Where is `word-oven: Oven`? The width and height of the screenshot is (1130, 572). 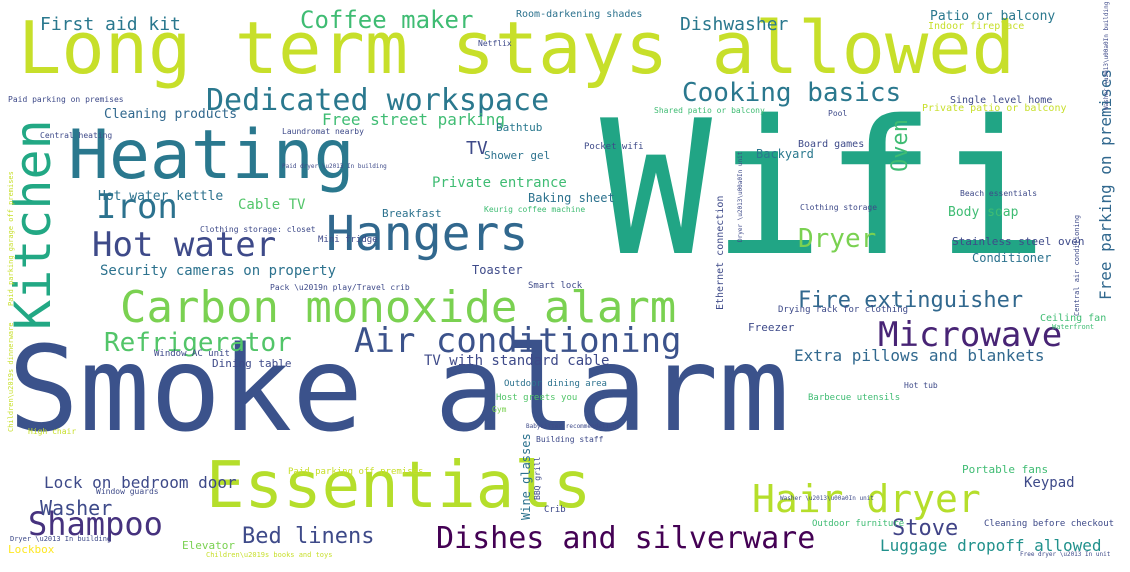 word-oven: Oven is located at coordinates (900, 145).